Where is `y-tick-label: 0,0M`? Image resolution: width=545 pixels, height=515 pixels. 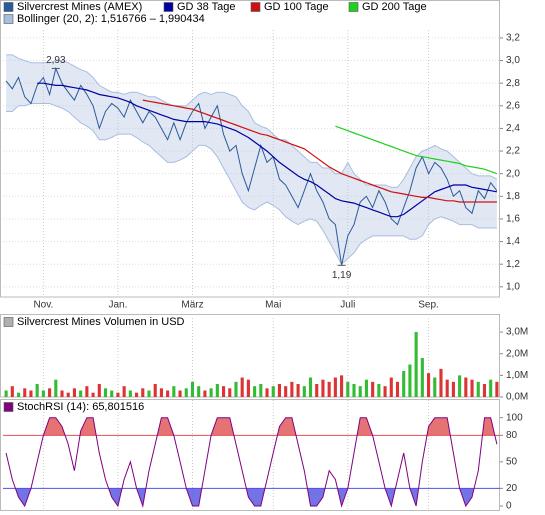
y-tick-label: 0,0M is located at coordinates (517, 397).